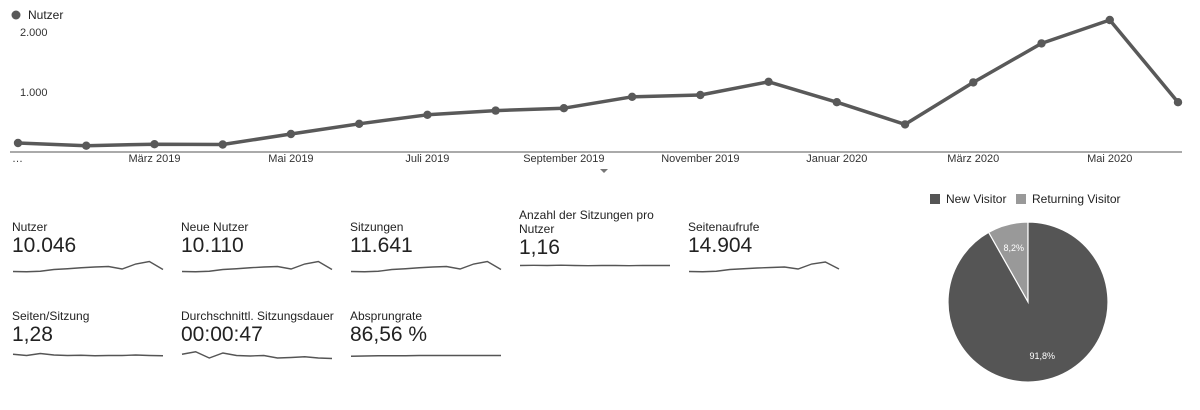  I want to click on metric-label: Durchschnittl. Sitzungsdauer, so click(261, 316).